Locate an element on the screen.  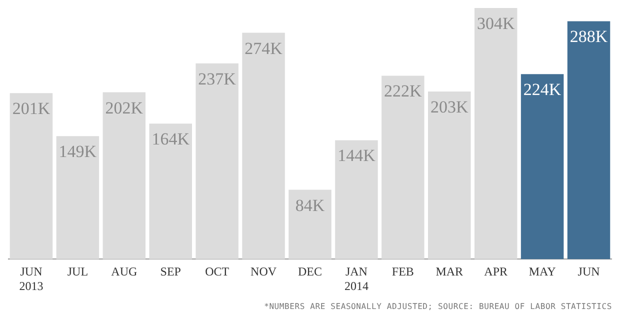
data-label: 203K is located at coordinates (449, 106).